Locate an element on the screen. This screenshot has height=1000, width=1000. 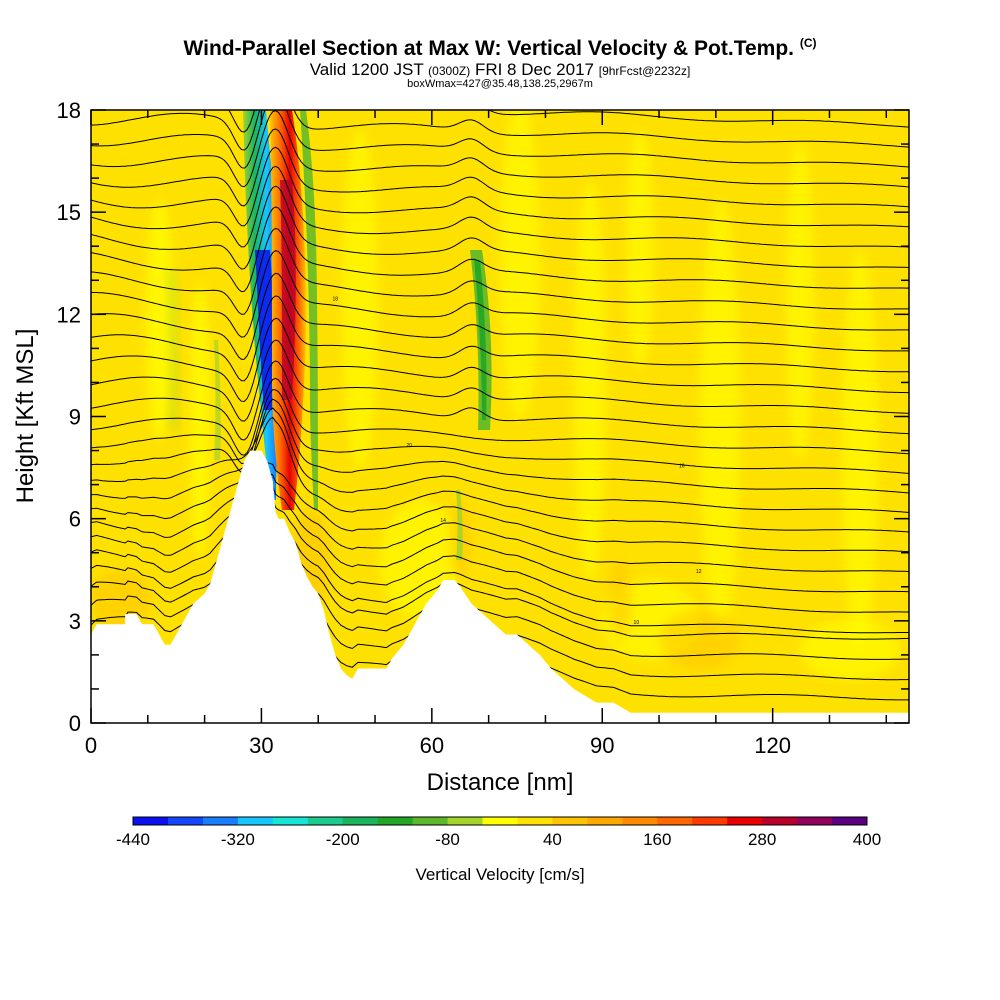
isentrope-labels: 20 18 16 14 12 10 is located at coordinates (516, 462).